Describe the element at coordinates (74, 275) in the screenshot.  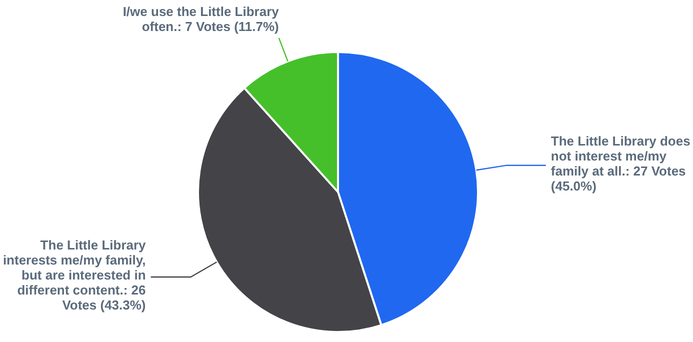
I see `slice-label: The Little Library interests me/my family, but are interested in different content.: 26 Votes (43.3%)` at that location.